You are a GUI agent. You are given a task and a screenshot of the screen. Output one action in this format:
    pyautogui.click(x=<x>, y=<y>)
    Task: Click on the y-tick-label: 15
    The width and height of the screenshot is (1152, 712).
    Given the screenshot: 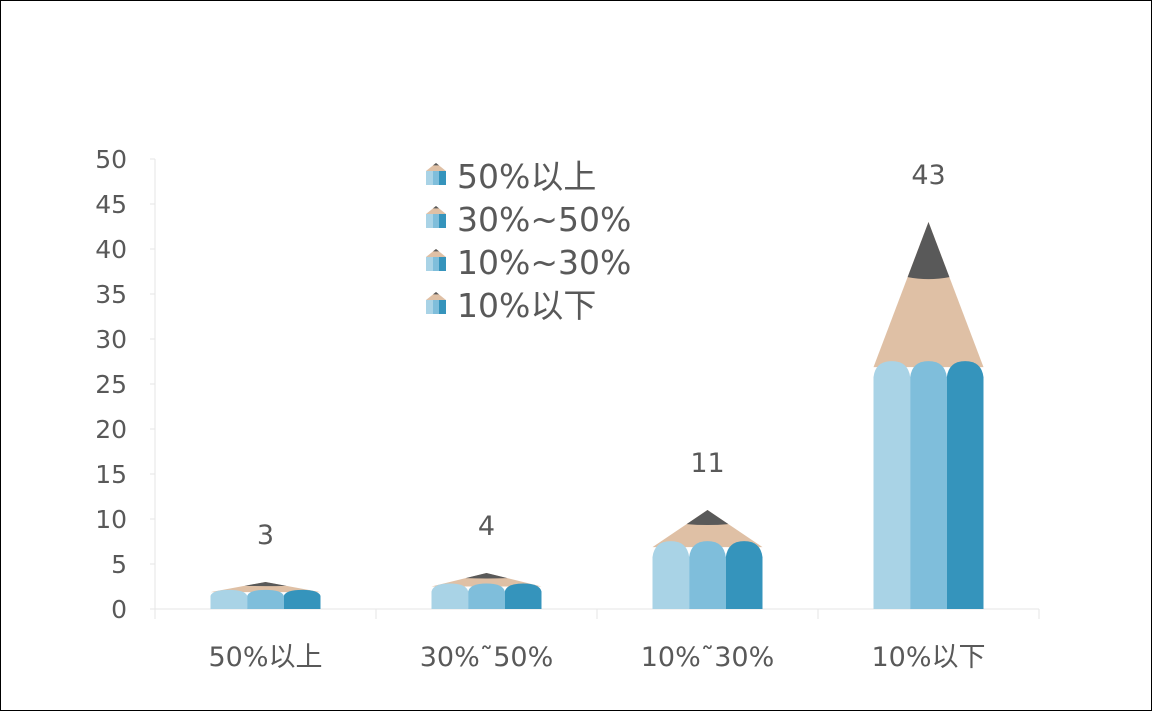 What is the action you would take?
    pyautogui.click(x=111, y=474)
    